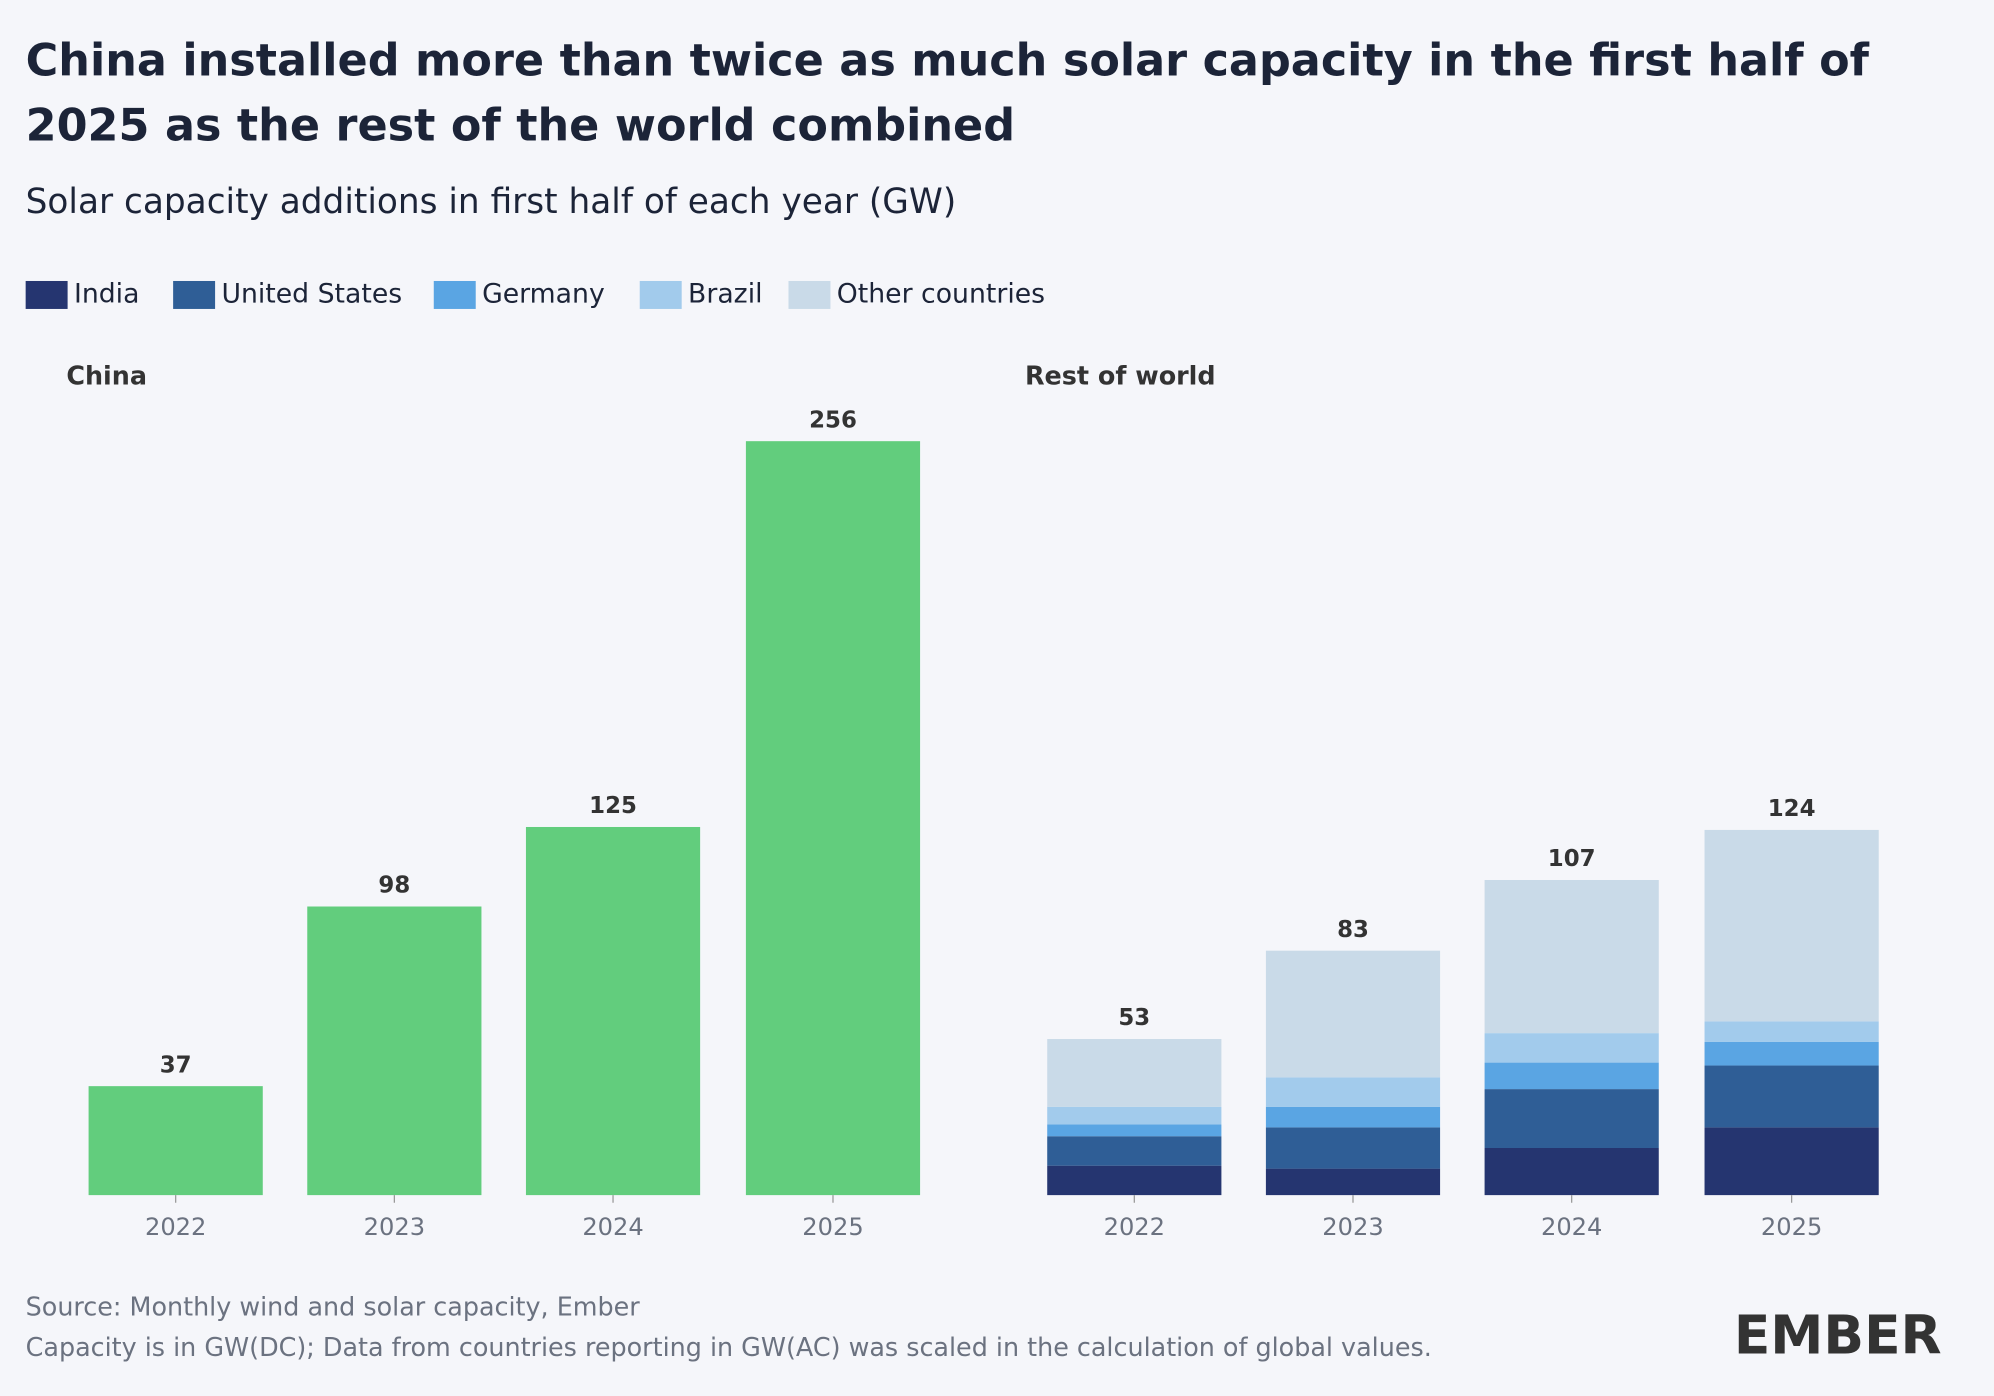  I want to click on legend-label: United States, so click(311, 293).